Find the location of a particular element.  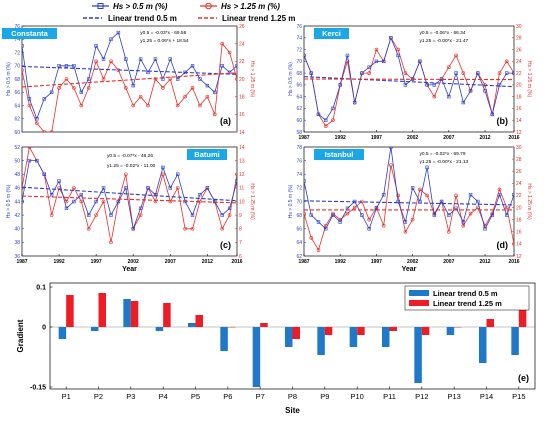

ylabel-left: Hs > 0.5 m (%) is located at coordinates (9, 201).